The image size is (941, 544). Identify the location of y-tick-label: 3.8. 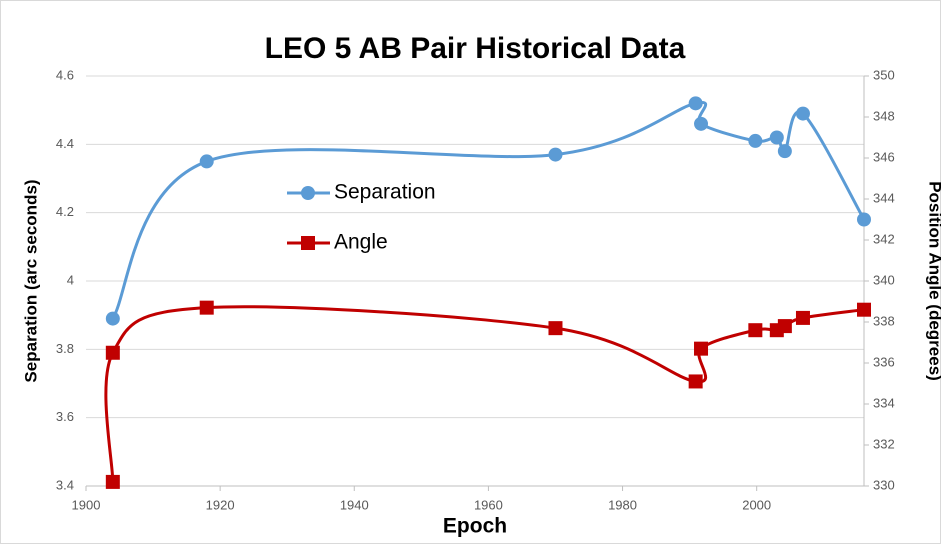
(65, 348).